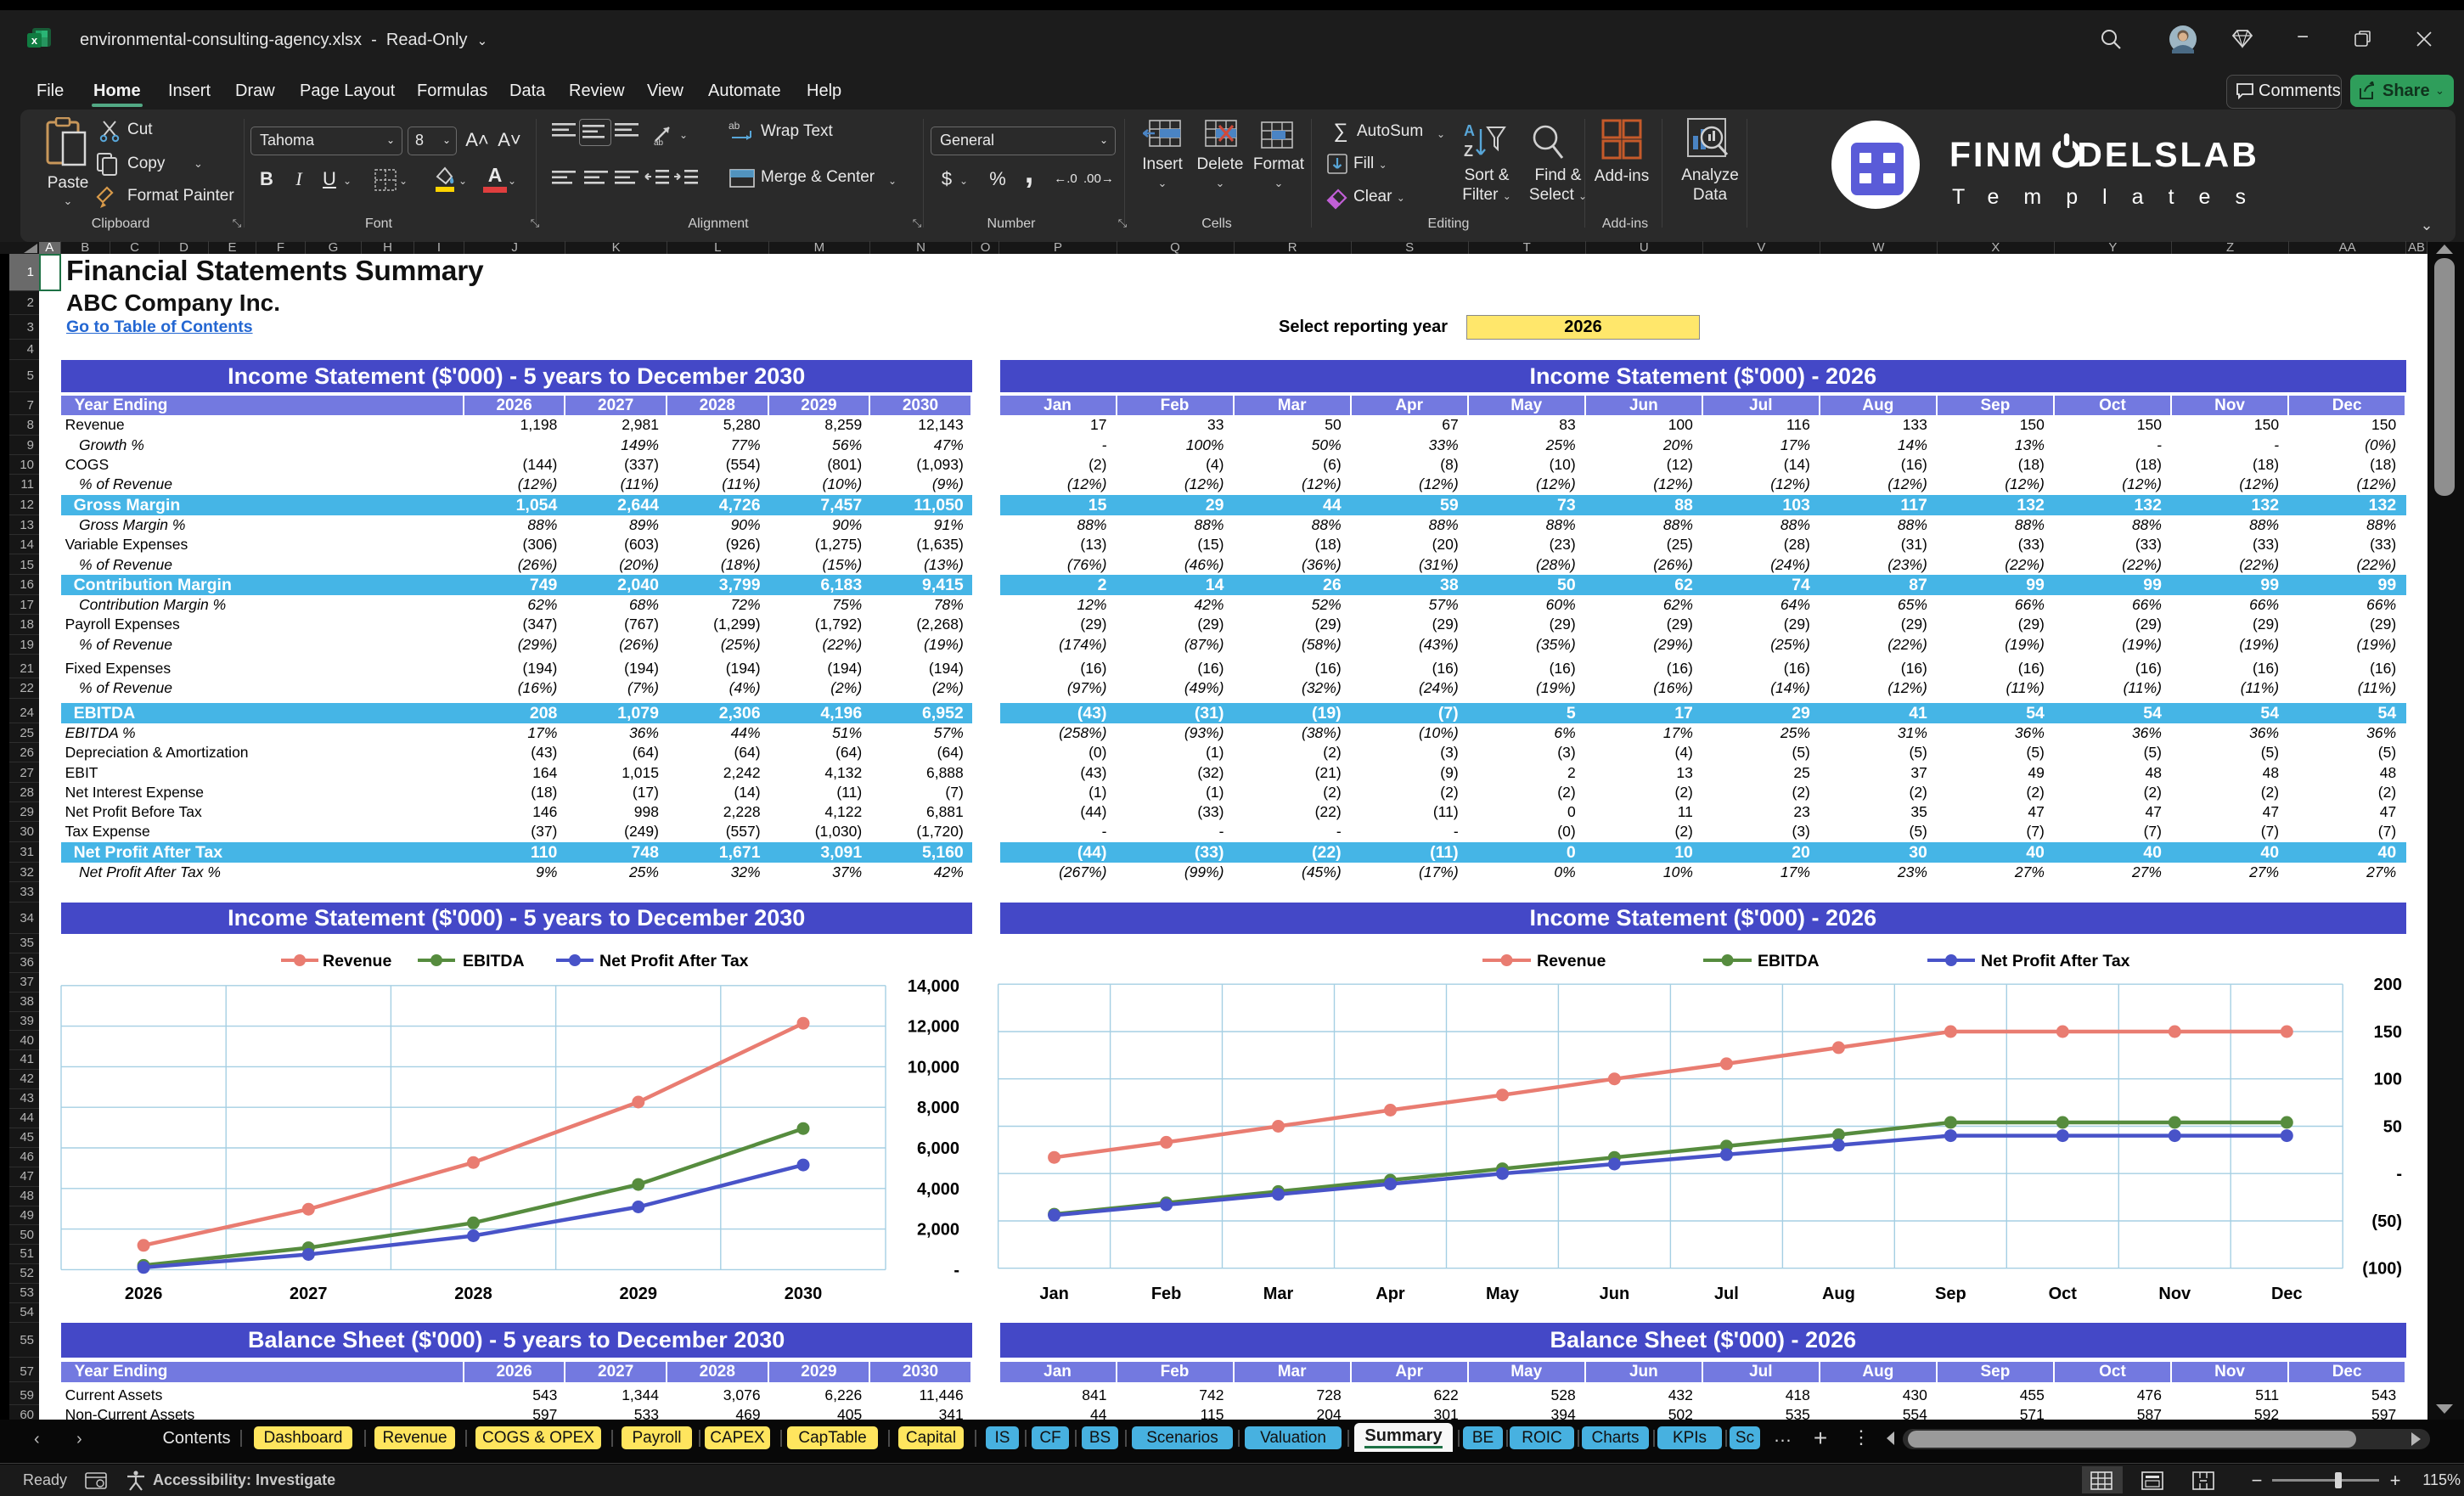  Describe the element at coordinates (938, 1108) in the screenshot. I see `svg-text: 8,000` at that location.